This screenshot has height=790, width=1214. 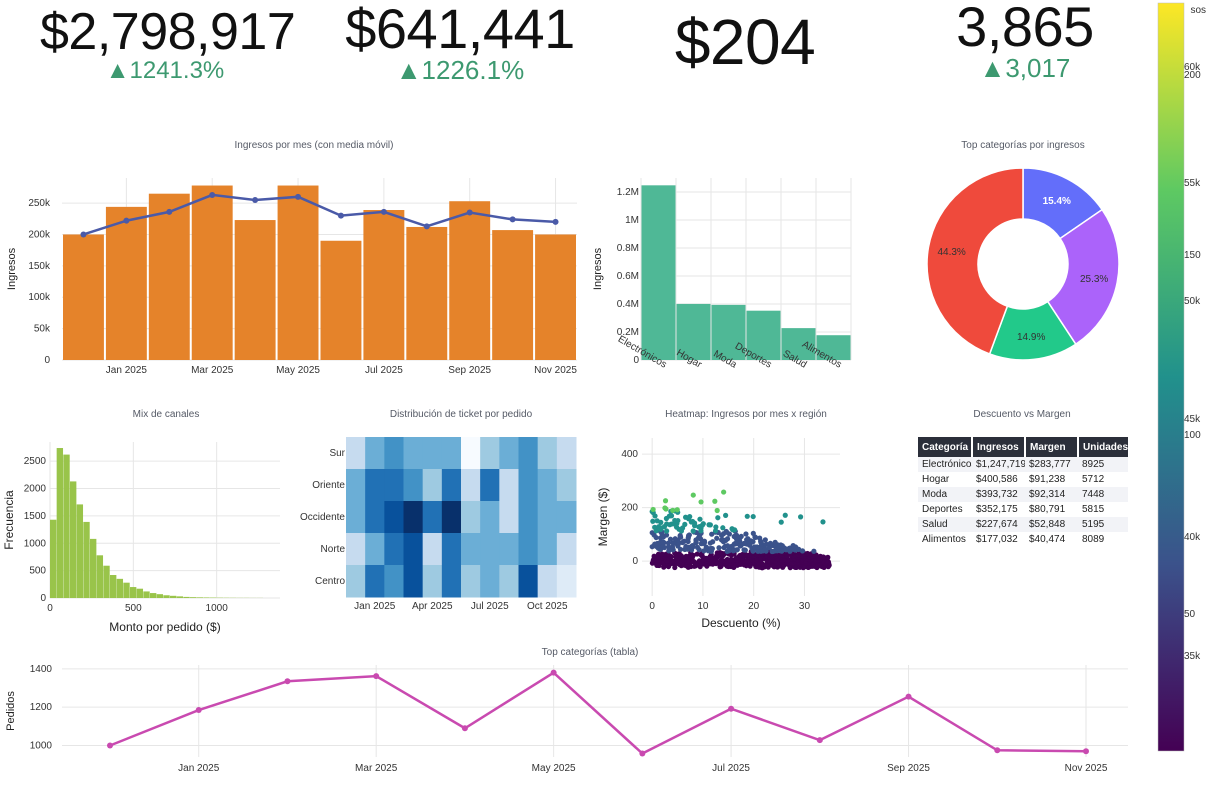 What do you see at coordinates (629, 508) in the screenshot?
I see `y-tick-label: 200` at bounding box center [629, 508].